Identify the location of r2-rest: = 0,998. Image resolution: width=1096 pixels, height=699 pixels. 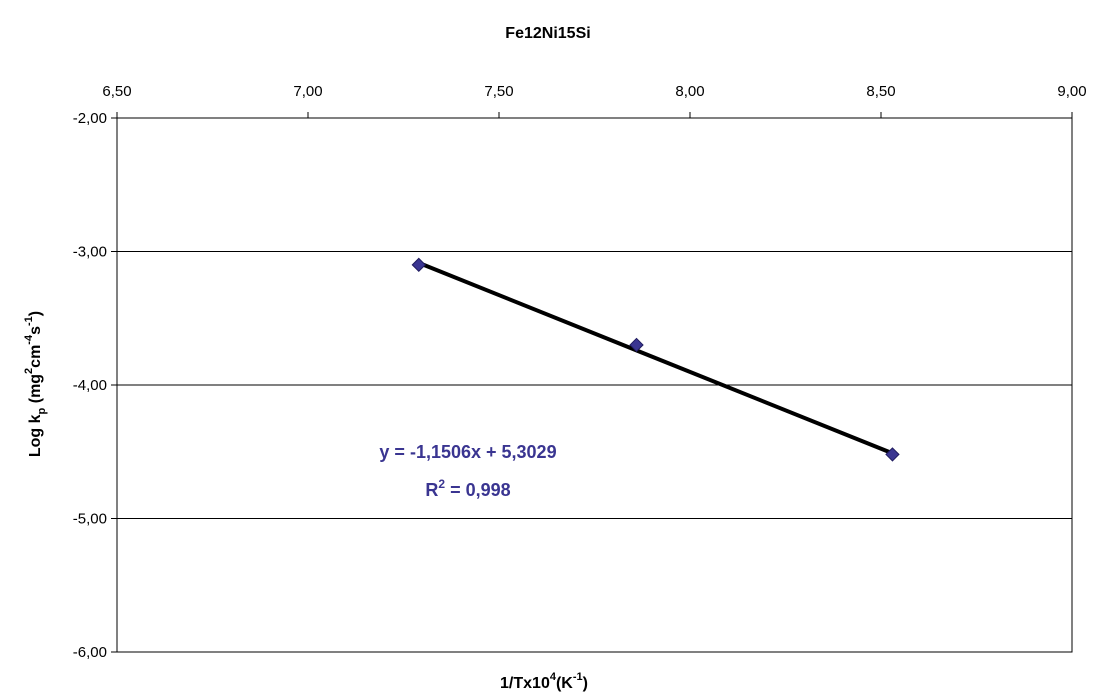
(478, 490).